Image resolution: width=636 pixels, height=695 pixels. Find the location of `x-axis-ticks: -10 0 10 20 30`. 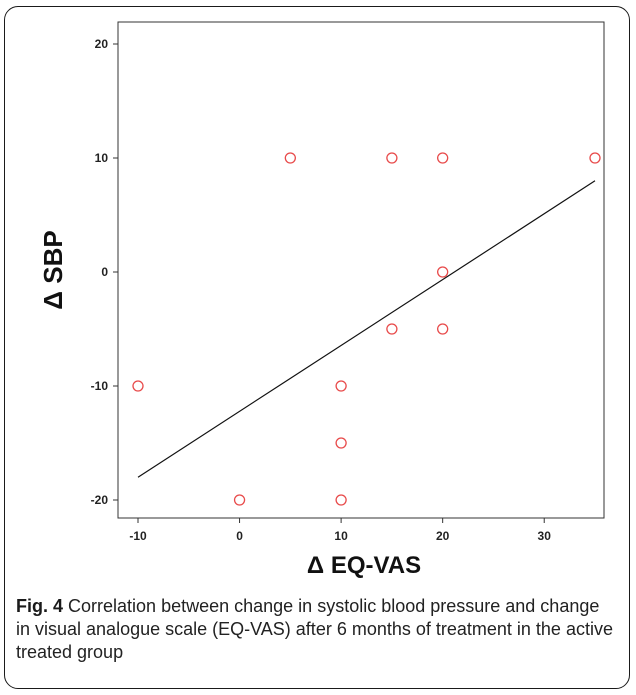

x-axis-ticks: -10 0 10 20 30 is located at coordinates (340, 530).